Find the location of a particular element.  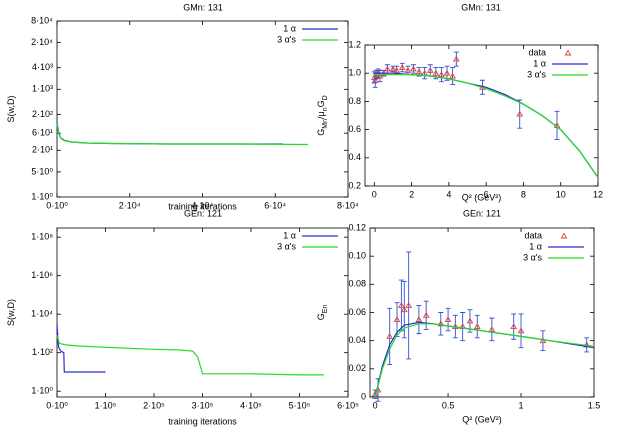

x-tick-label: 2·10⁴ is located at coordinates (130, 205).